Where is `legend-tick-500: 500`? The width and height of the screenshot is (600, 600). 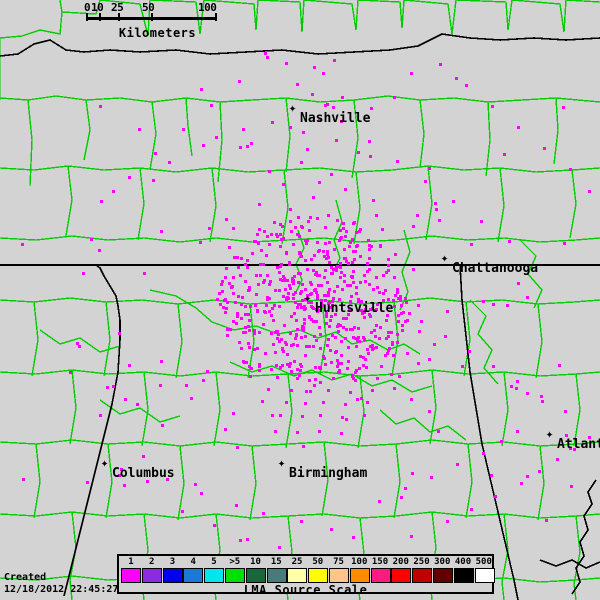 legend-tick-500: 500 is located at coordinates (483, 562).